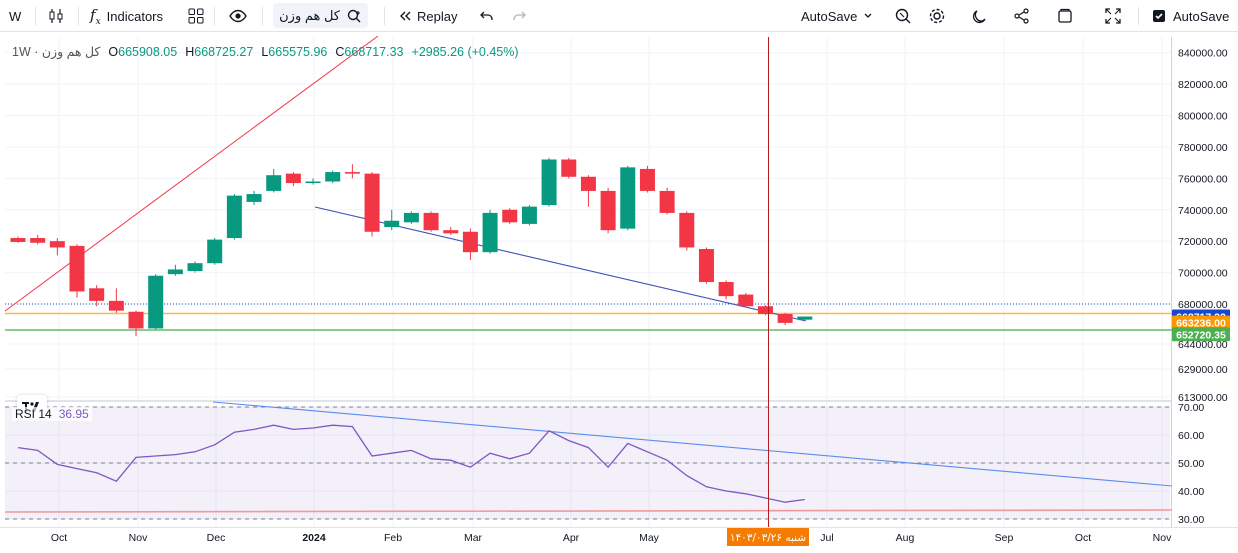 The width and height of the screenshot is (1238, 553). Describe the element at coordinates (1191, 16) in the screenshot. I see `autosave-toggle: AutoSave` at that location.